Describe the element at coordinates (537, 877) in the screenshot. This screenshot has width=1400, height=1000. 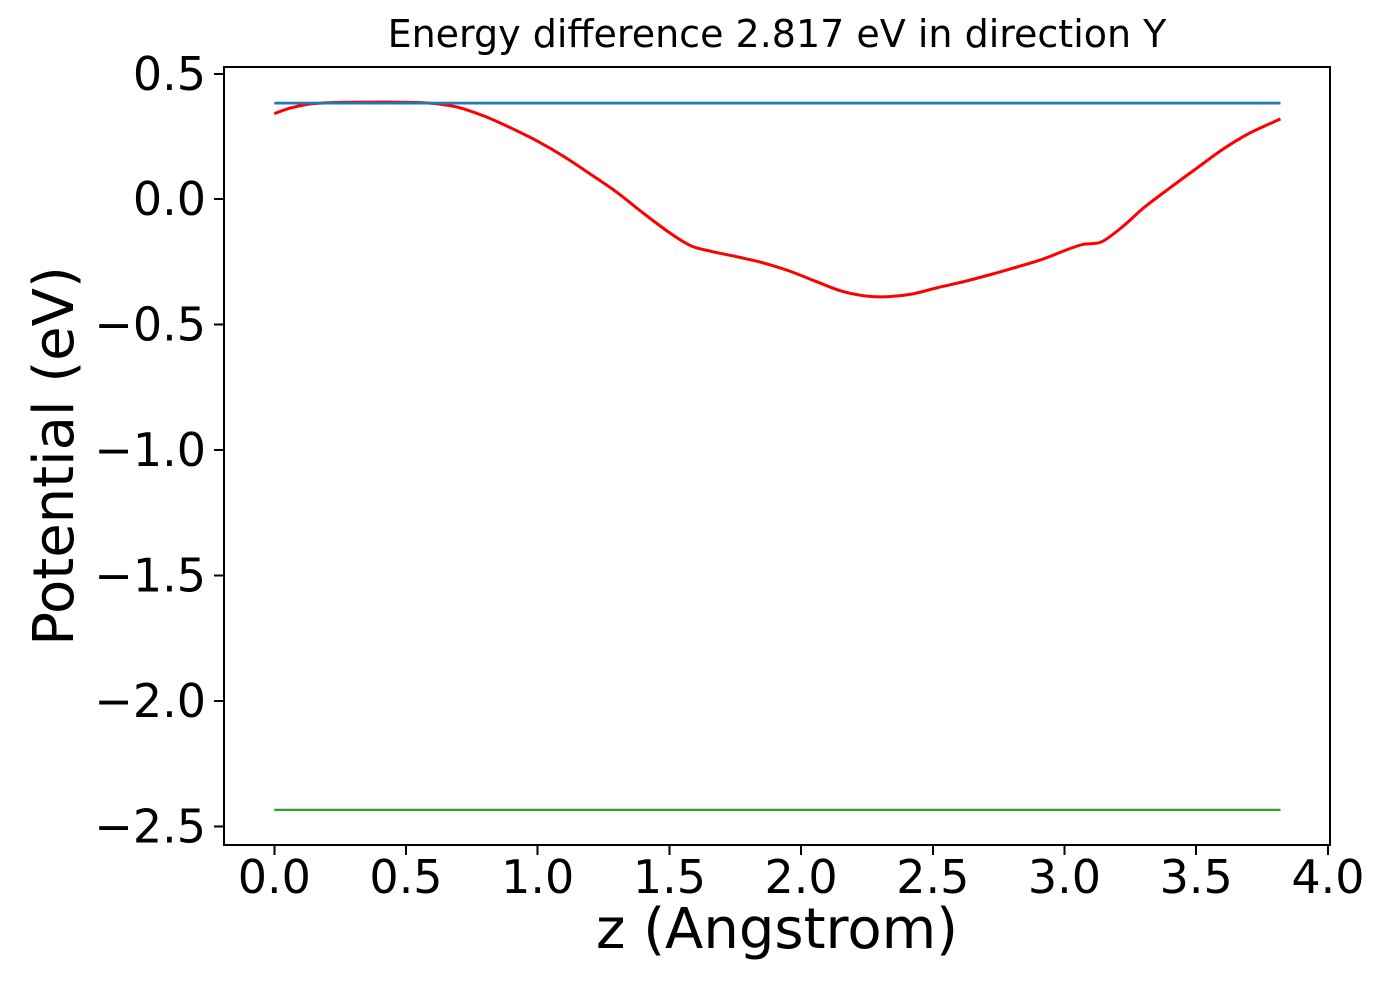
I see `x-tick-label: 1.0` at that location.